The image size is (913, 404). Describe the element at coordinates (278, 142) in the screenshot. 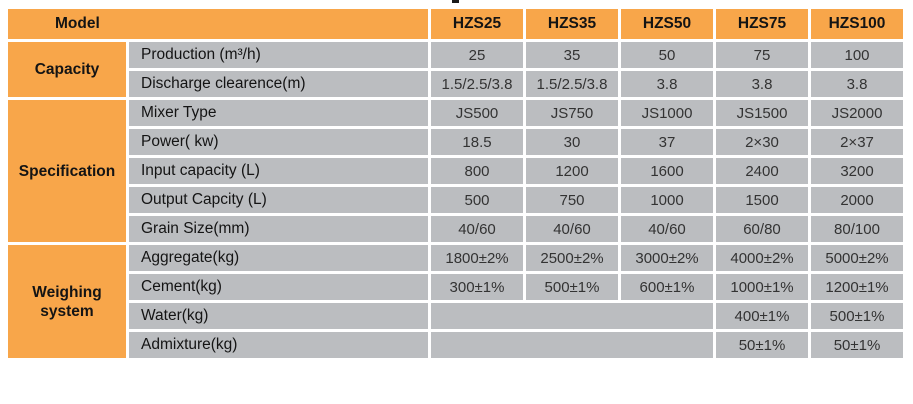

I see `row-label-power: Power( kw)` at that location.